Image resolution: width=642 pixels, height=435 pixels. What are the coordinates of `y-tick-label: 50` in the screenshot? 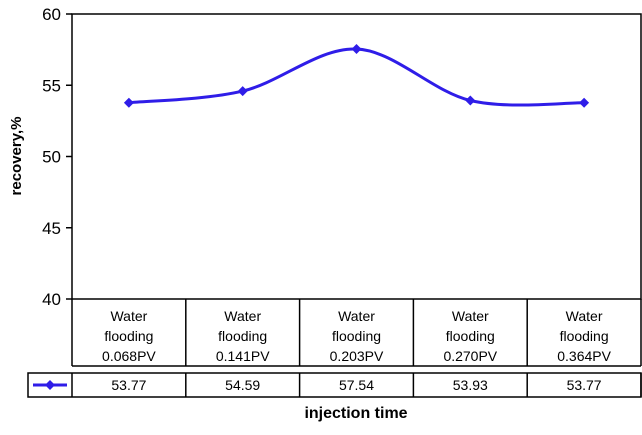 It's located at (51, 157).